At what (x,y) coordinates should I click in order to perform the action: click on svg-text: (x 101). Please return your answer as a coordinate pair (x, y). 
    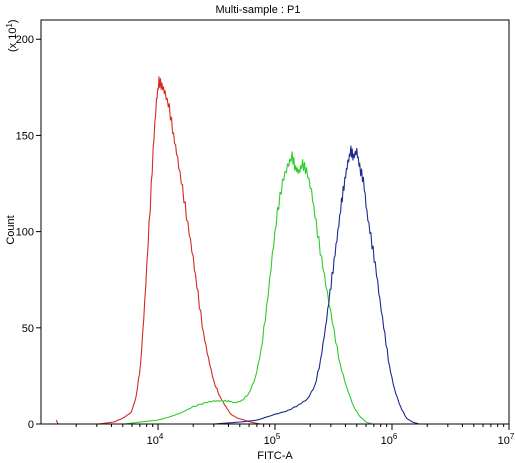
    Looking at the image, I should click on (12, 35).